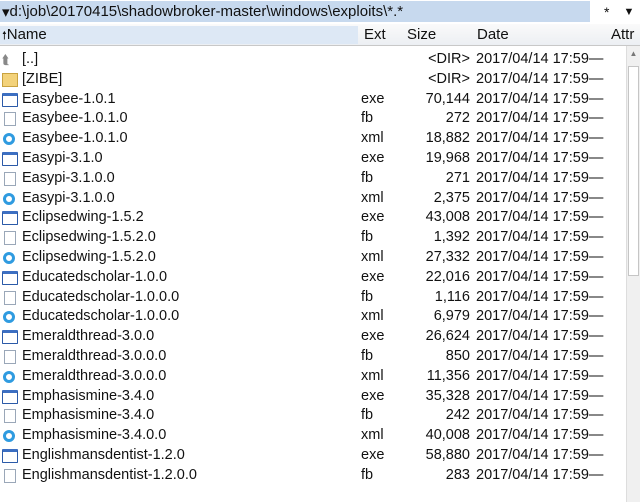  What do you see at coordinates (447, 138) in the screenshot?
I see `file-size: 18,882` at bounding box center [447, 138].